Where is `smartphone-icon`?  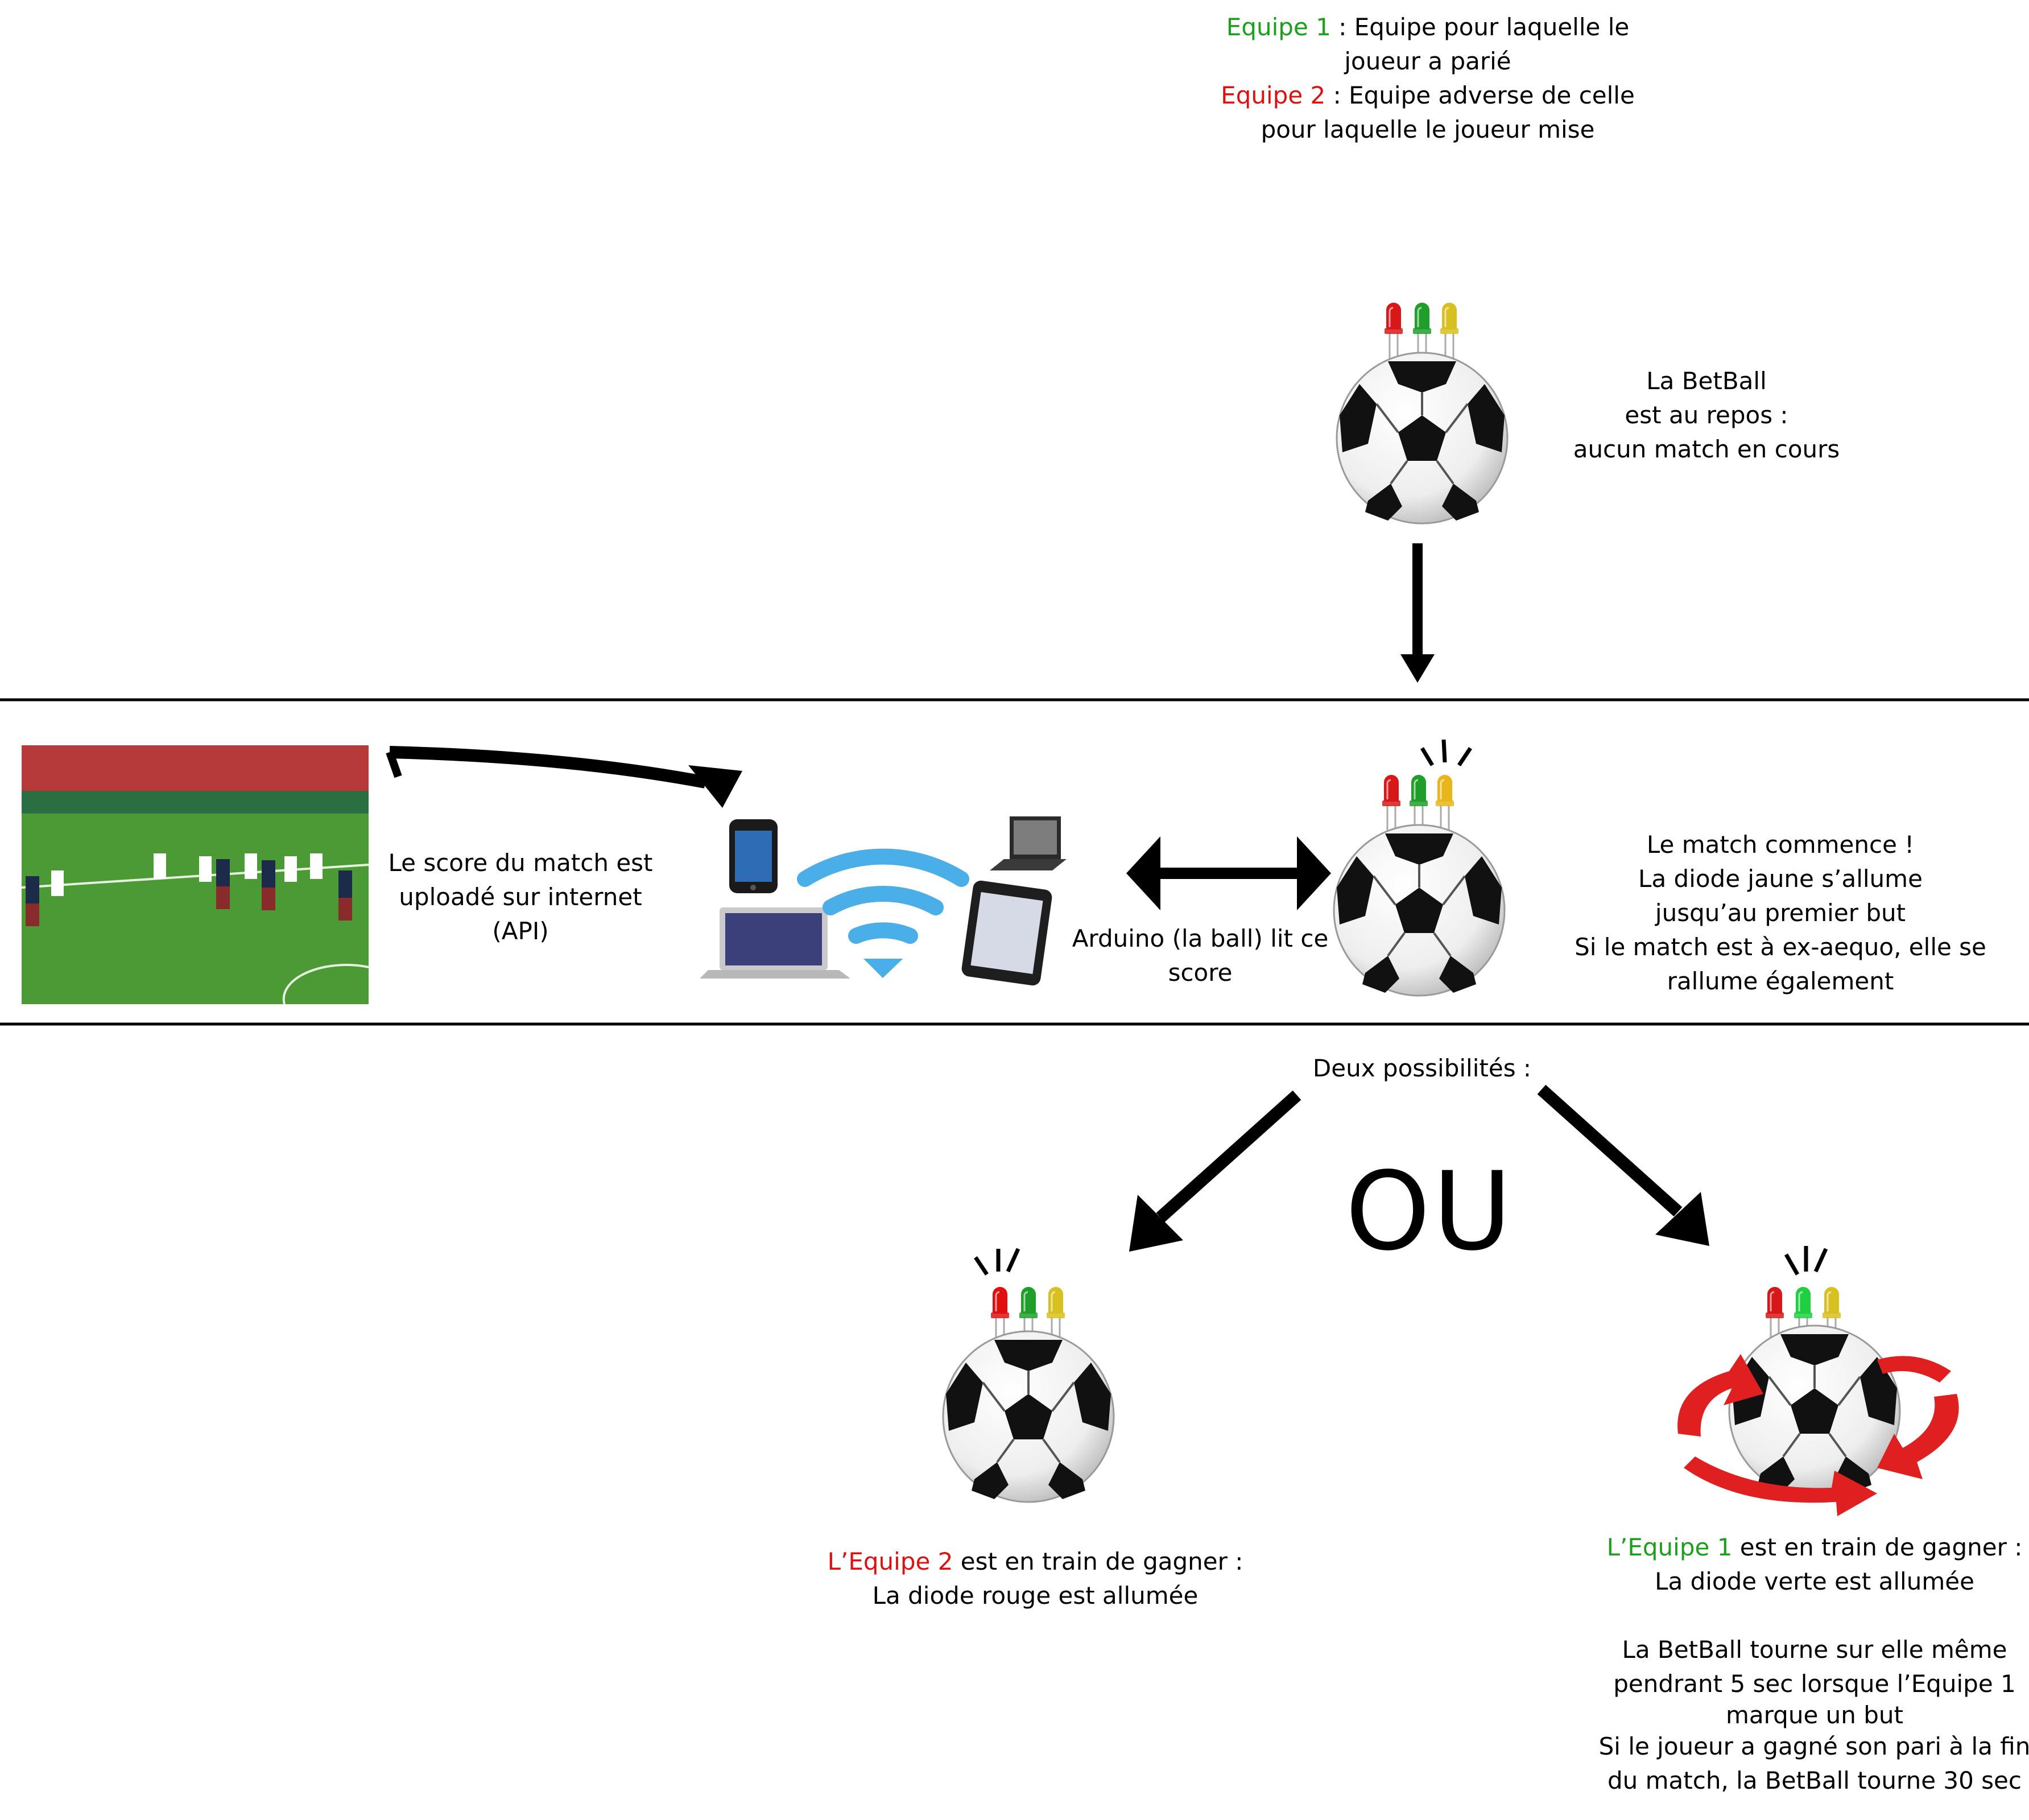
smartphone-icon is located at coordinates (753, 856).